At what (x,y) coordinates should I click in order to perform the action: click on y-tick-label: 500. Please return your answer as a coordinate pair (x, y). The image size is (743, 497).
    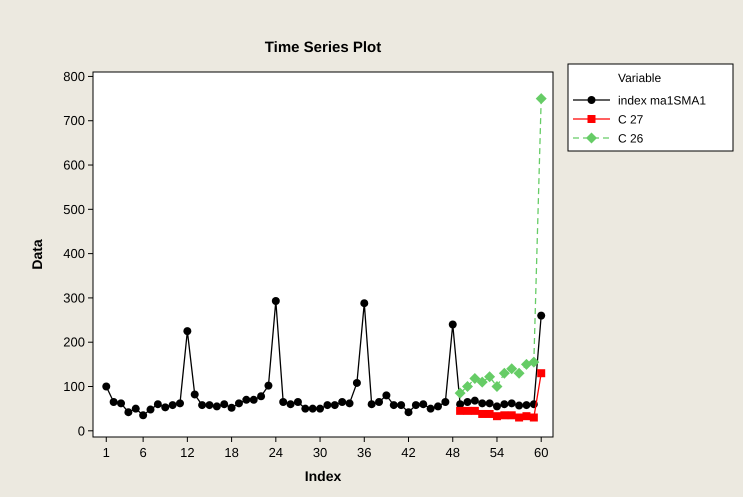
    Looking at the image, I should click on (74, 209).